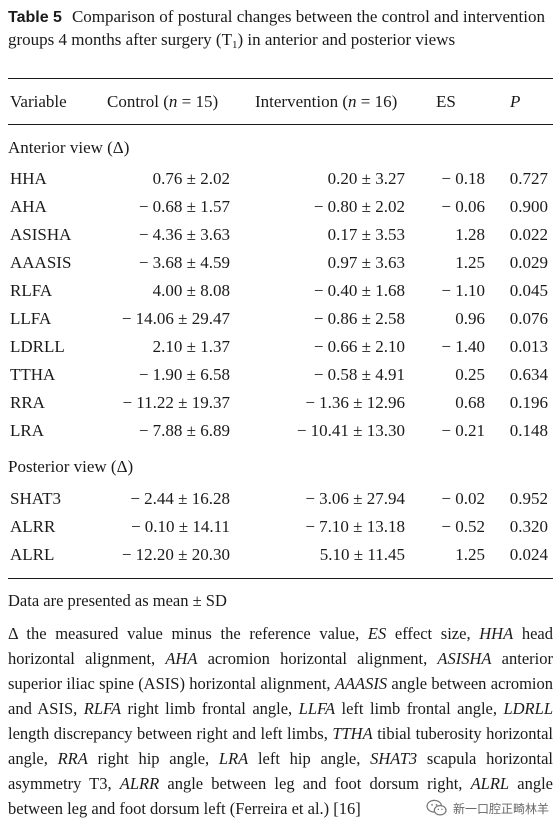 This screenshot has width=560, height=826. I want to click on legend-abbreviation: SHAT3, so click(394, 758).